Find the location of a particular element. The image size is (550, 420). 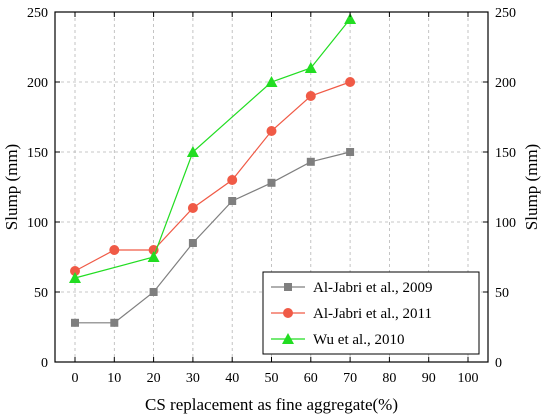

y-tick-label-left: 0 is located at coordinates (44, 363).